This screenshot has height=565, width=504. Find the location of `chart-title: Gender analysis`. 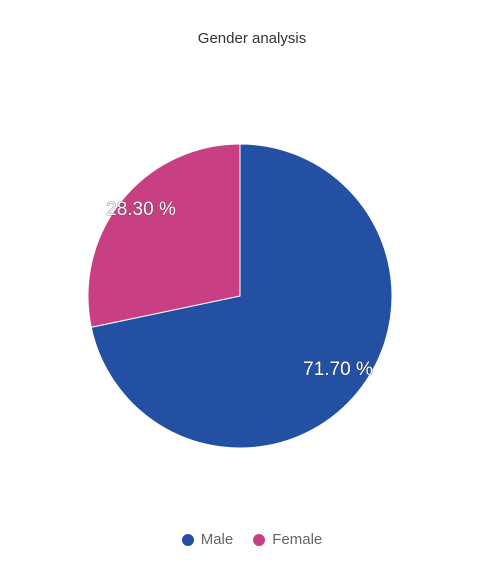

chart-title: Gender analysis is located at coordinates (252, 38).